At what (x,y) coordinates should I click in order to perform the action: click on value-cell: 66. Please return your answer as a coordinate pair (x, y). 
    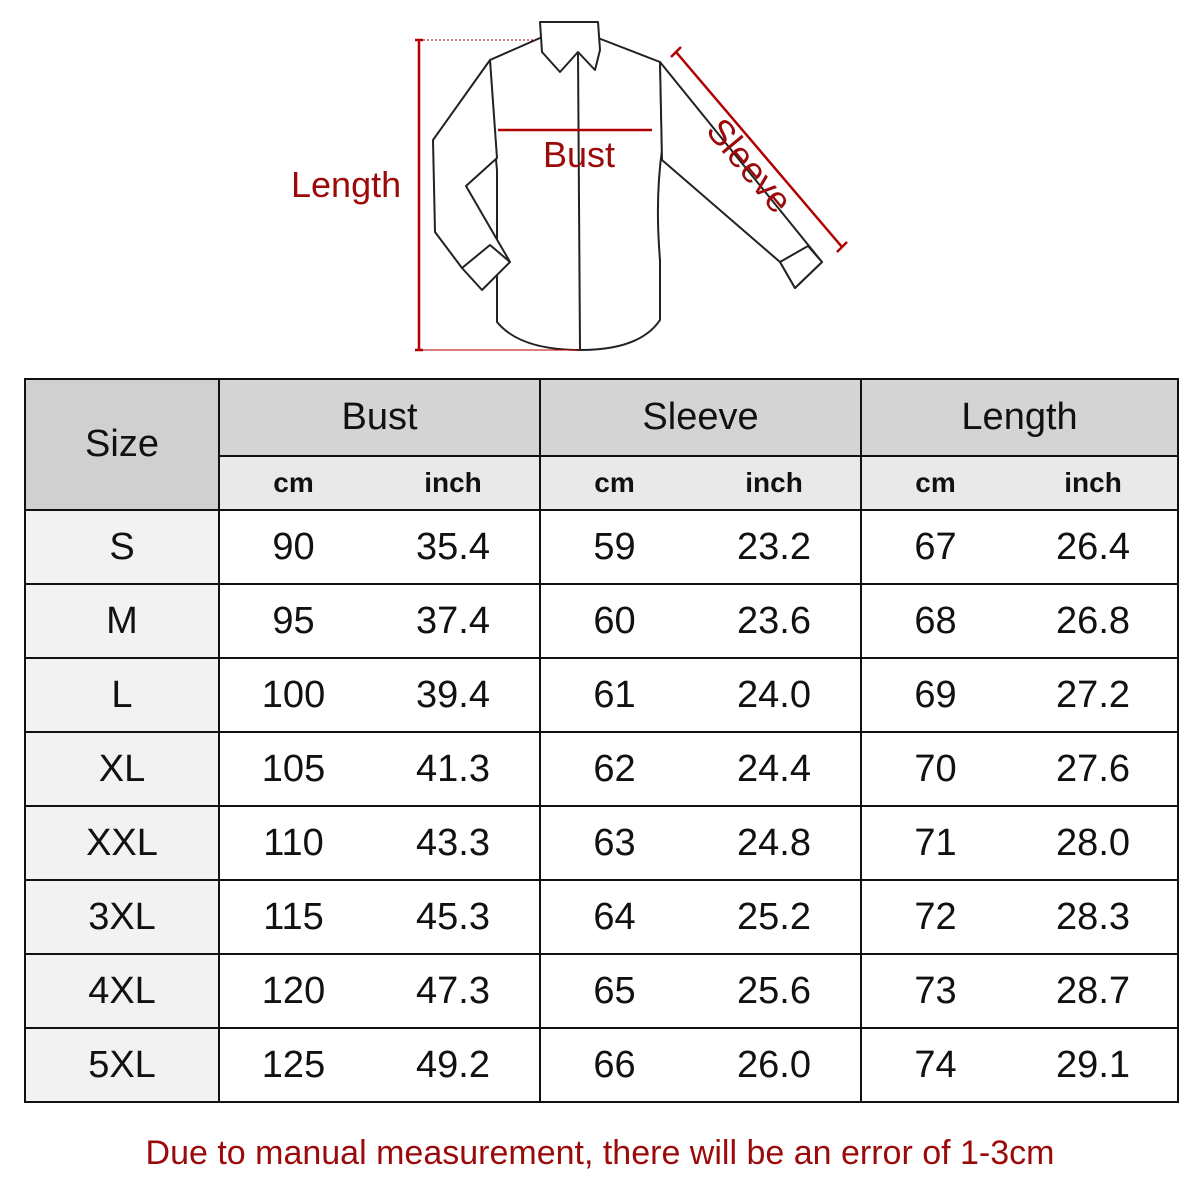
    Looking at the image, I should click on (614, 1065).